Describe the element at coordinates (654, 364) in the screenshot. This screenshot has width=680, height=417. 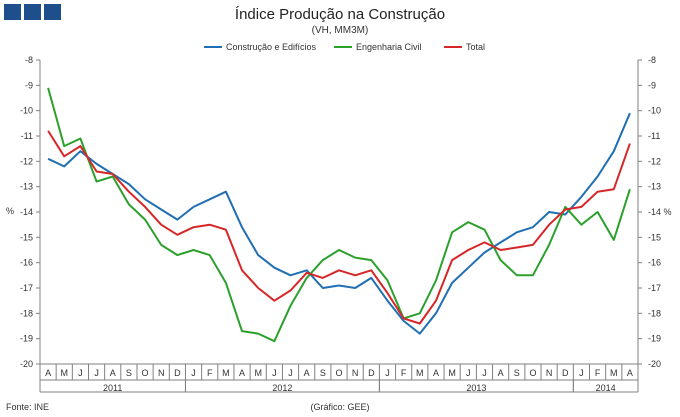
I see `y-tick-label-right: -20` at that location.